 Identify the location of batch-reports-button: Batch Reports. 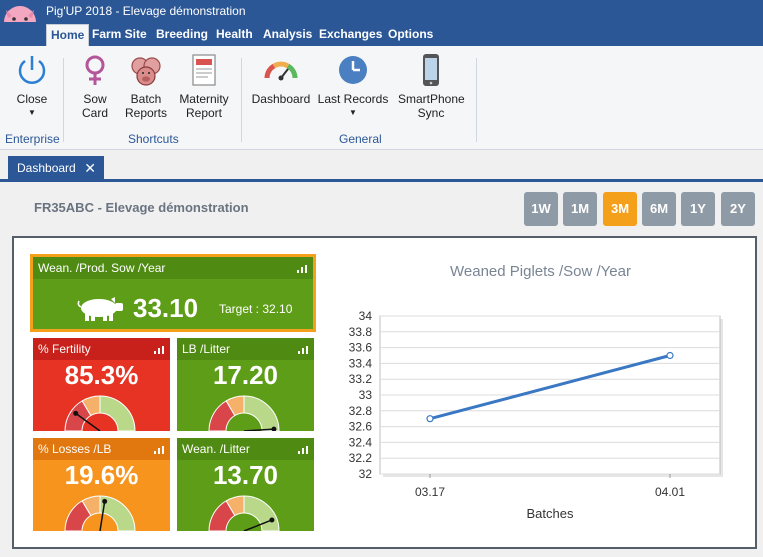
(146, 86).